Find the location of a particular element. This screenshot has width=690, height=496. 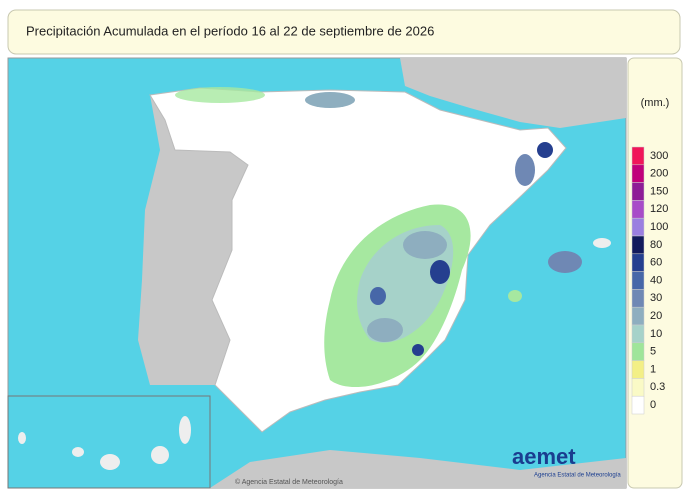

canary-inset is located at coordinates (109, 442).